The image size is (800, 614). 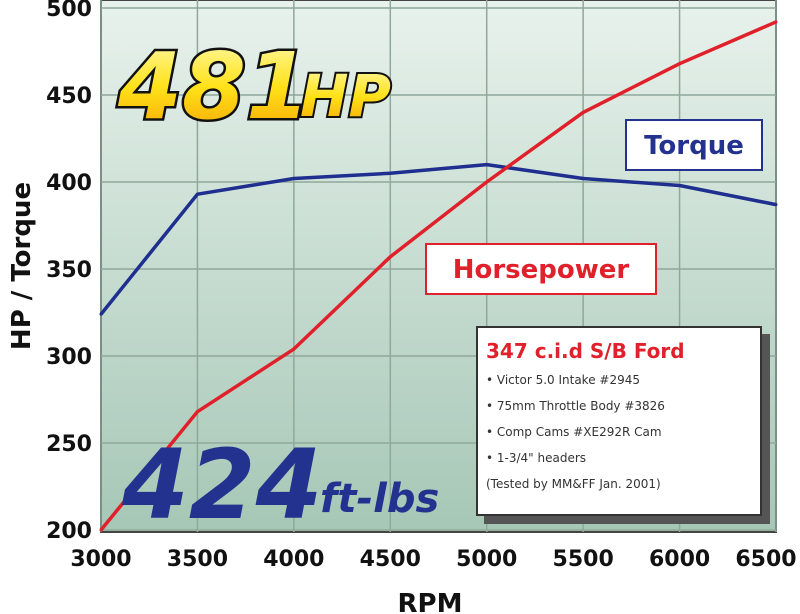 I want to click on y-tick-label: 500, so click(x=69, y=11).